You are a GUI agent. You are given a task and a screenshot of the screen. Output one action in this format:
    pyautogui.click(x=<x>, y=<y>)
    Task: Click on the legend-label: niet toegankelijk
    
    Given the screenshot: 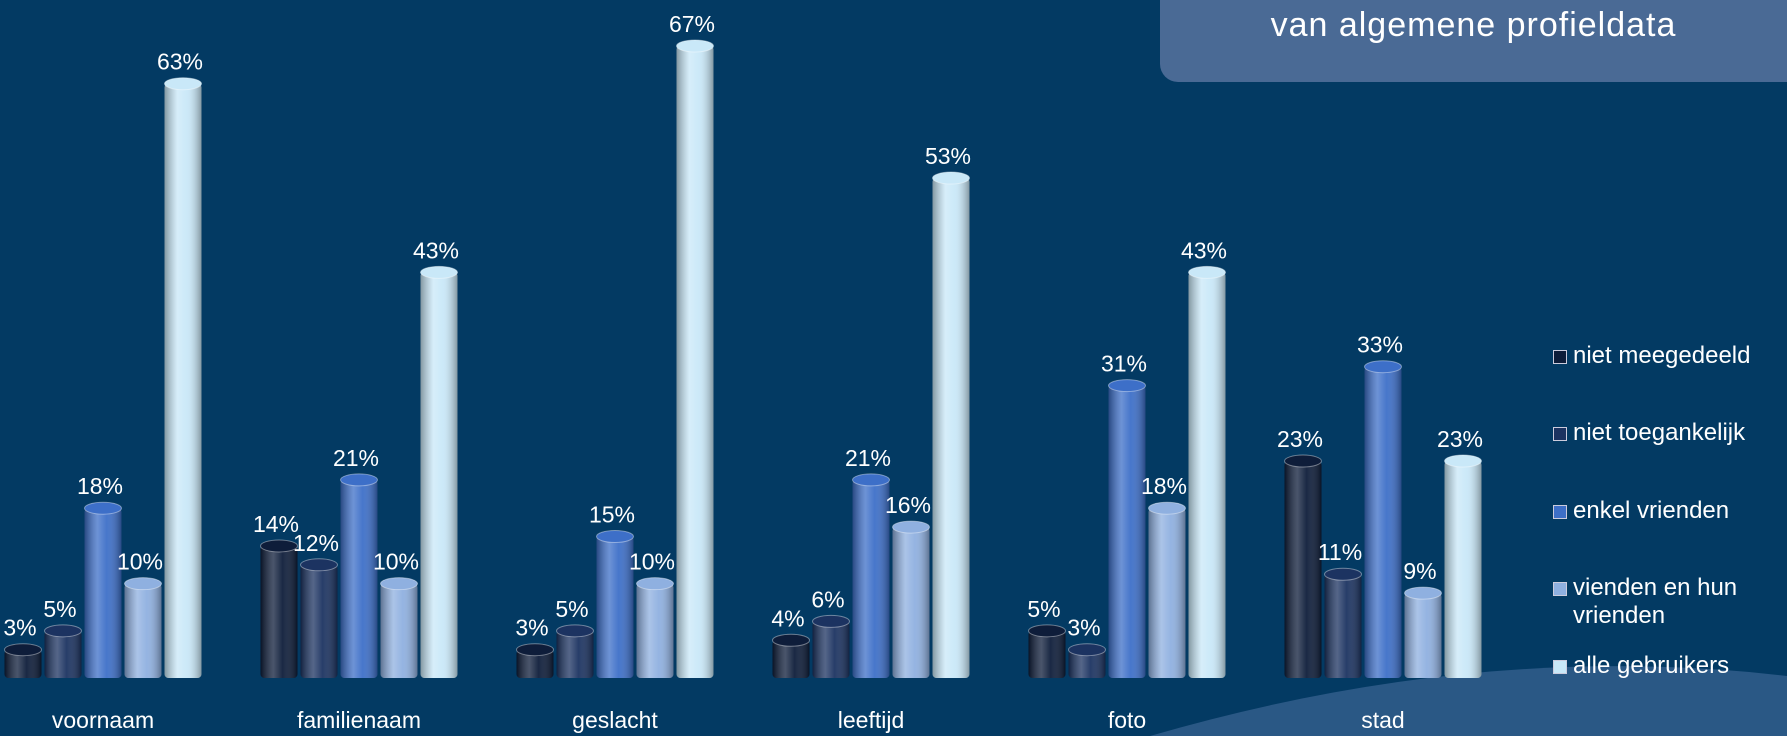 What is the action you would take?
    pyautogui.click(x=1659, y=432)
    